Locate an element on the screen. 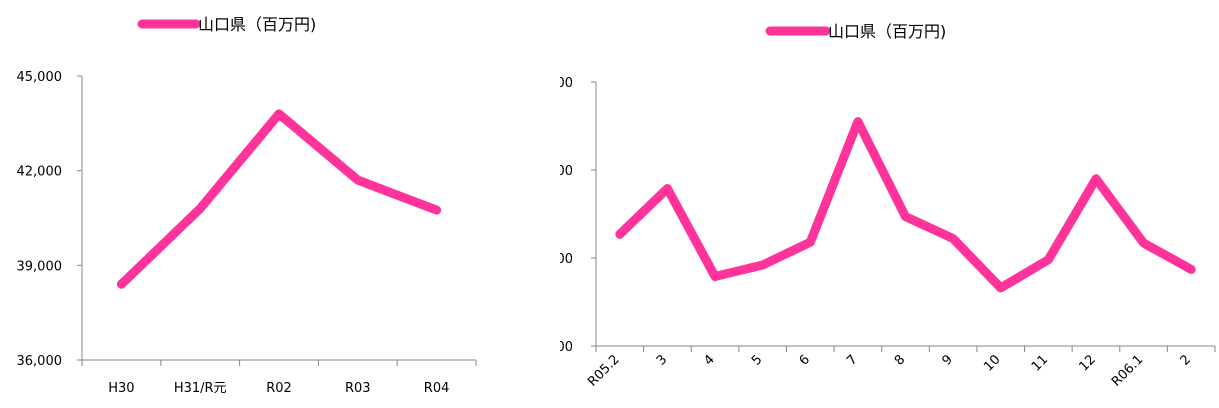  annual-y-tick-label: 42,000 is located at coordinates (40, 172).